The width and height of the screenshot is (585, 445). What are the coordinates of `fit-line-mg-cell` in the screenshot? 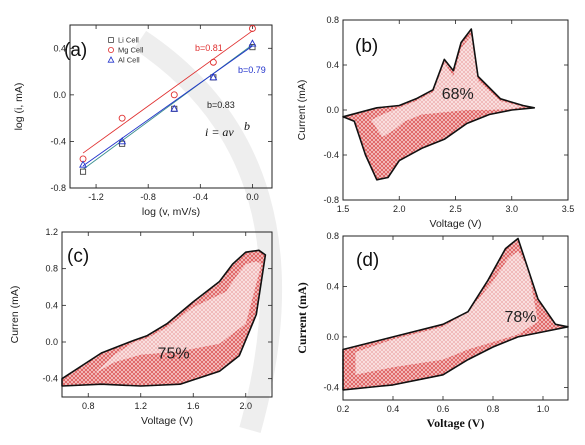 It's located at (167, 92).